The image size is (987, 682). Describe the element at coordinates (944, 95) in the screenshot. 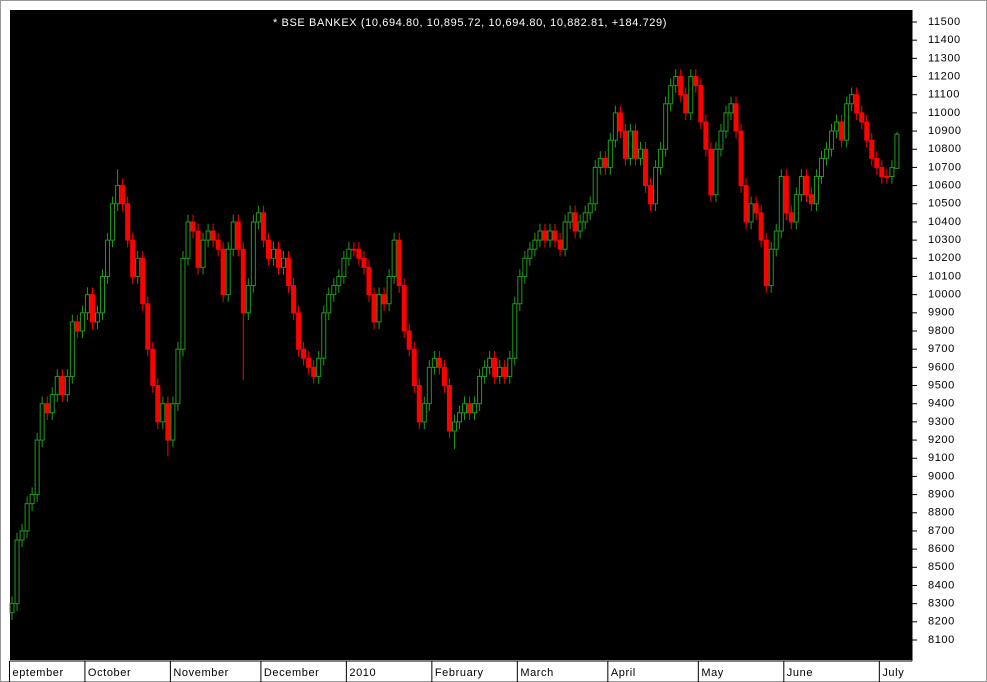

I see `y-tick-label: 11100` at that location.